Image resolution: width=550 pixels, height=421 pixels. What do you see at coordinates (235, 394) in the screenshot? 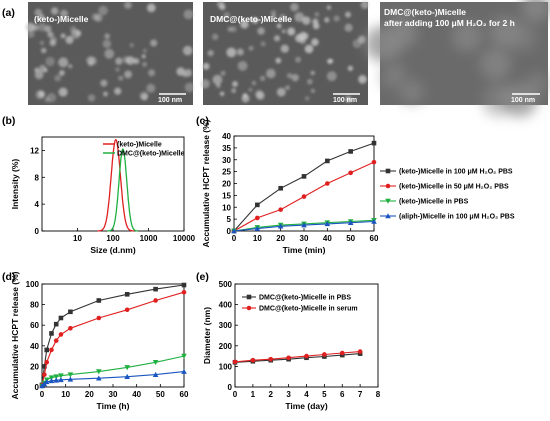
I see `chart-e-x-tick-label: 0` at bounding box center [235, 394].